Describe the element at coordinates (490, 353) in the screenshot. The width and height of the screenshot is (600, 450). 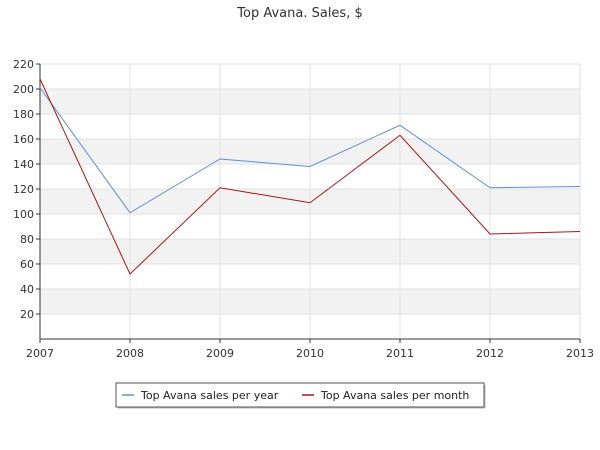
I see `x-tick-label: 2012` at that location.